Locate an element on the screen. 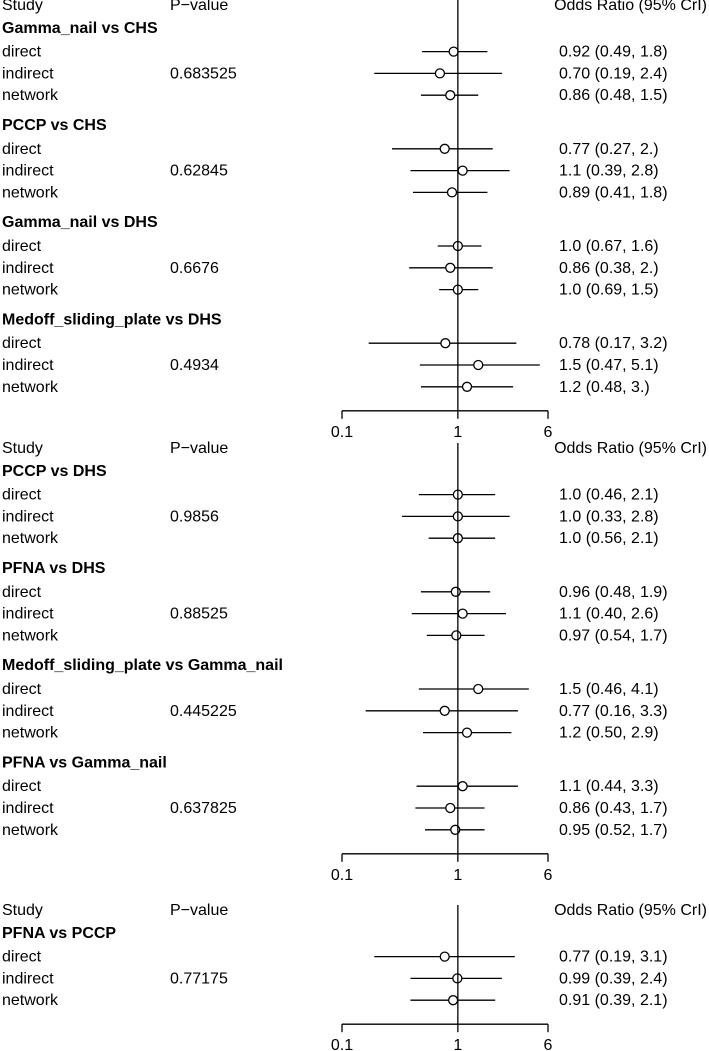 Image resolution: width=709 pixels, height=1051 pixels. pvalue: 0.77175 is located at coordinates (199, 978).